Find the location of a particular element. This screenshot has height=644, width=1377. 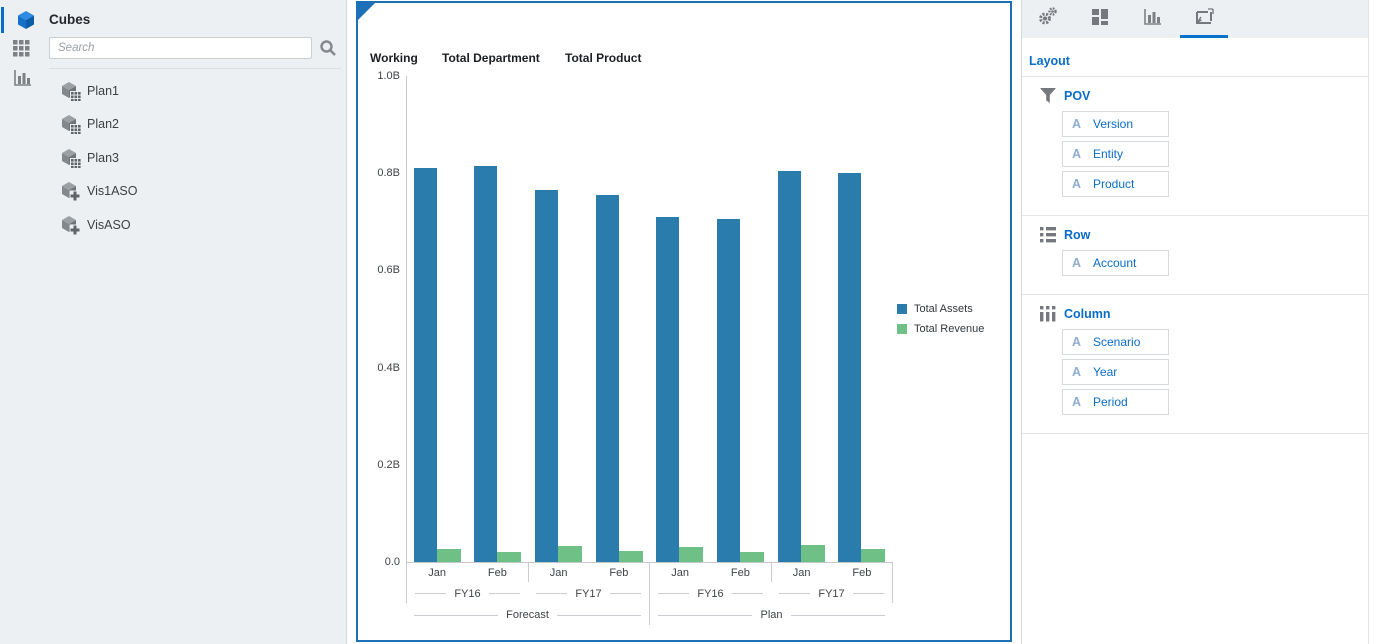

dimension-chip-account: A Account is located at coordinates (1115, 263).